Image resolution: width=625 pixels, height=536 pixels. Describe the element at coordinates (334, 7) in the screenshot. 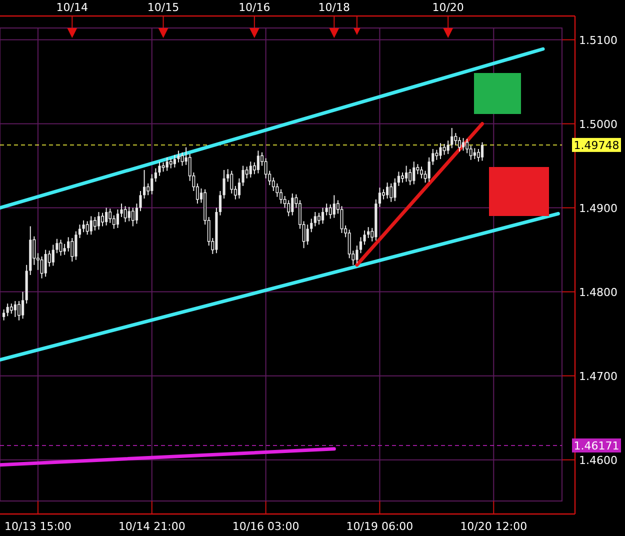

I see `text: 10/18` at that location.